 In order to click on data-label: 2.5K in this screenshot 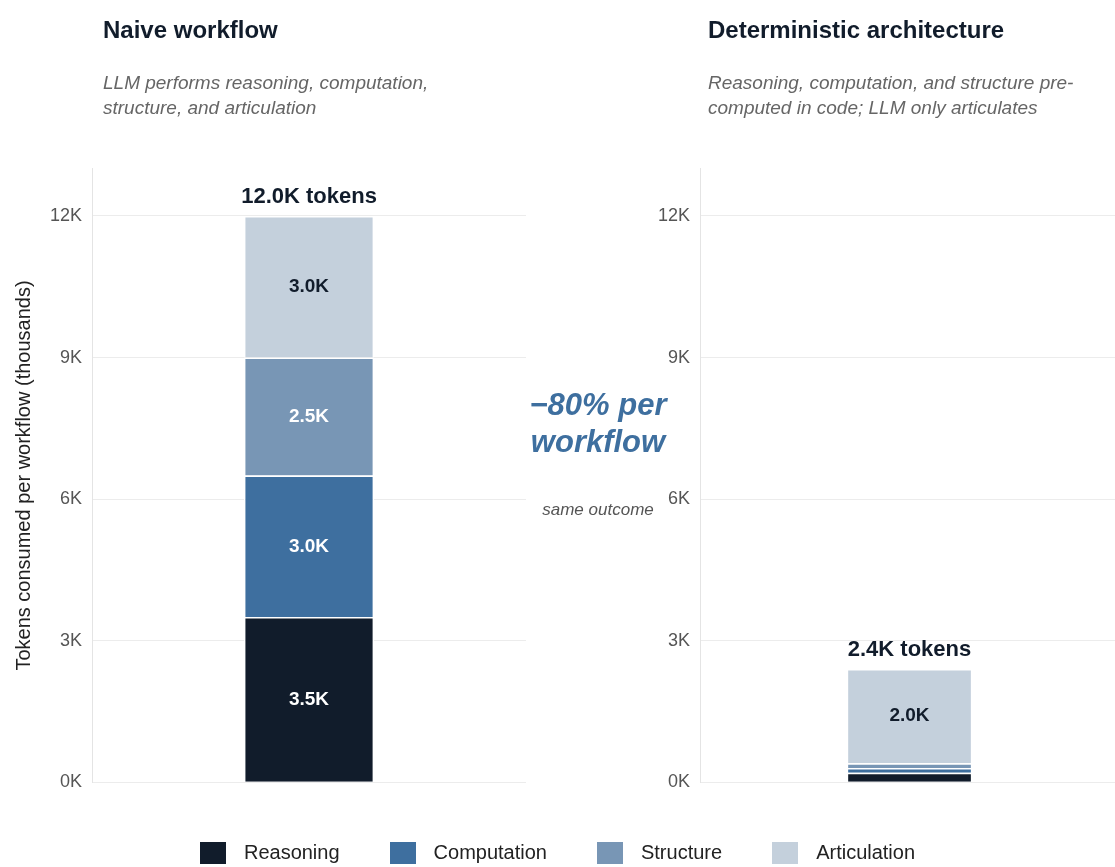, I will do `click(309, 415)`.